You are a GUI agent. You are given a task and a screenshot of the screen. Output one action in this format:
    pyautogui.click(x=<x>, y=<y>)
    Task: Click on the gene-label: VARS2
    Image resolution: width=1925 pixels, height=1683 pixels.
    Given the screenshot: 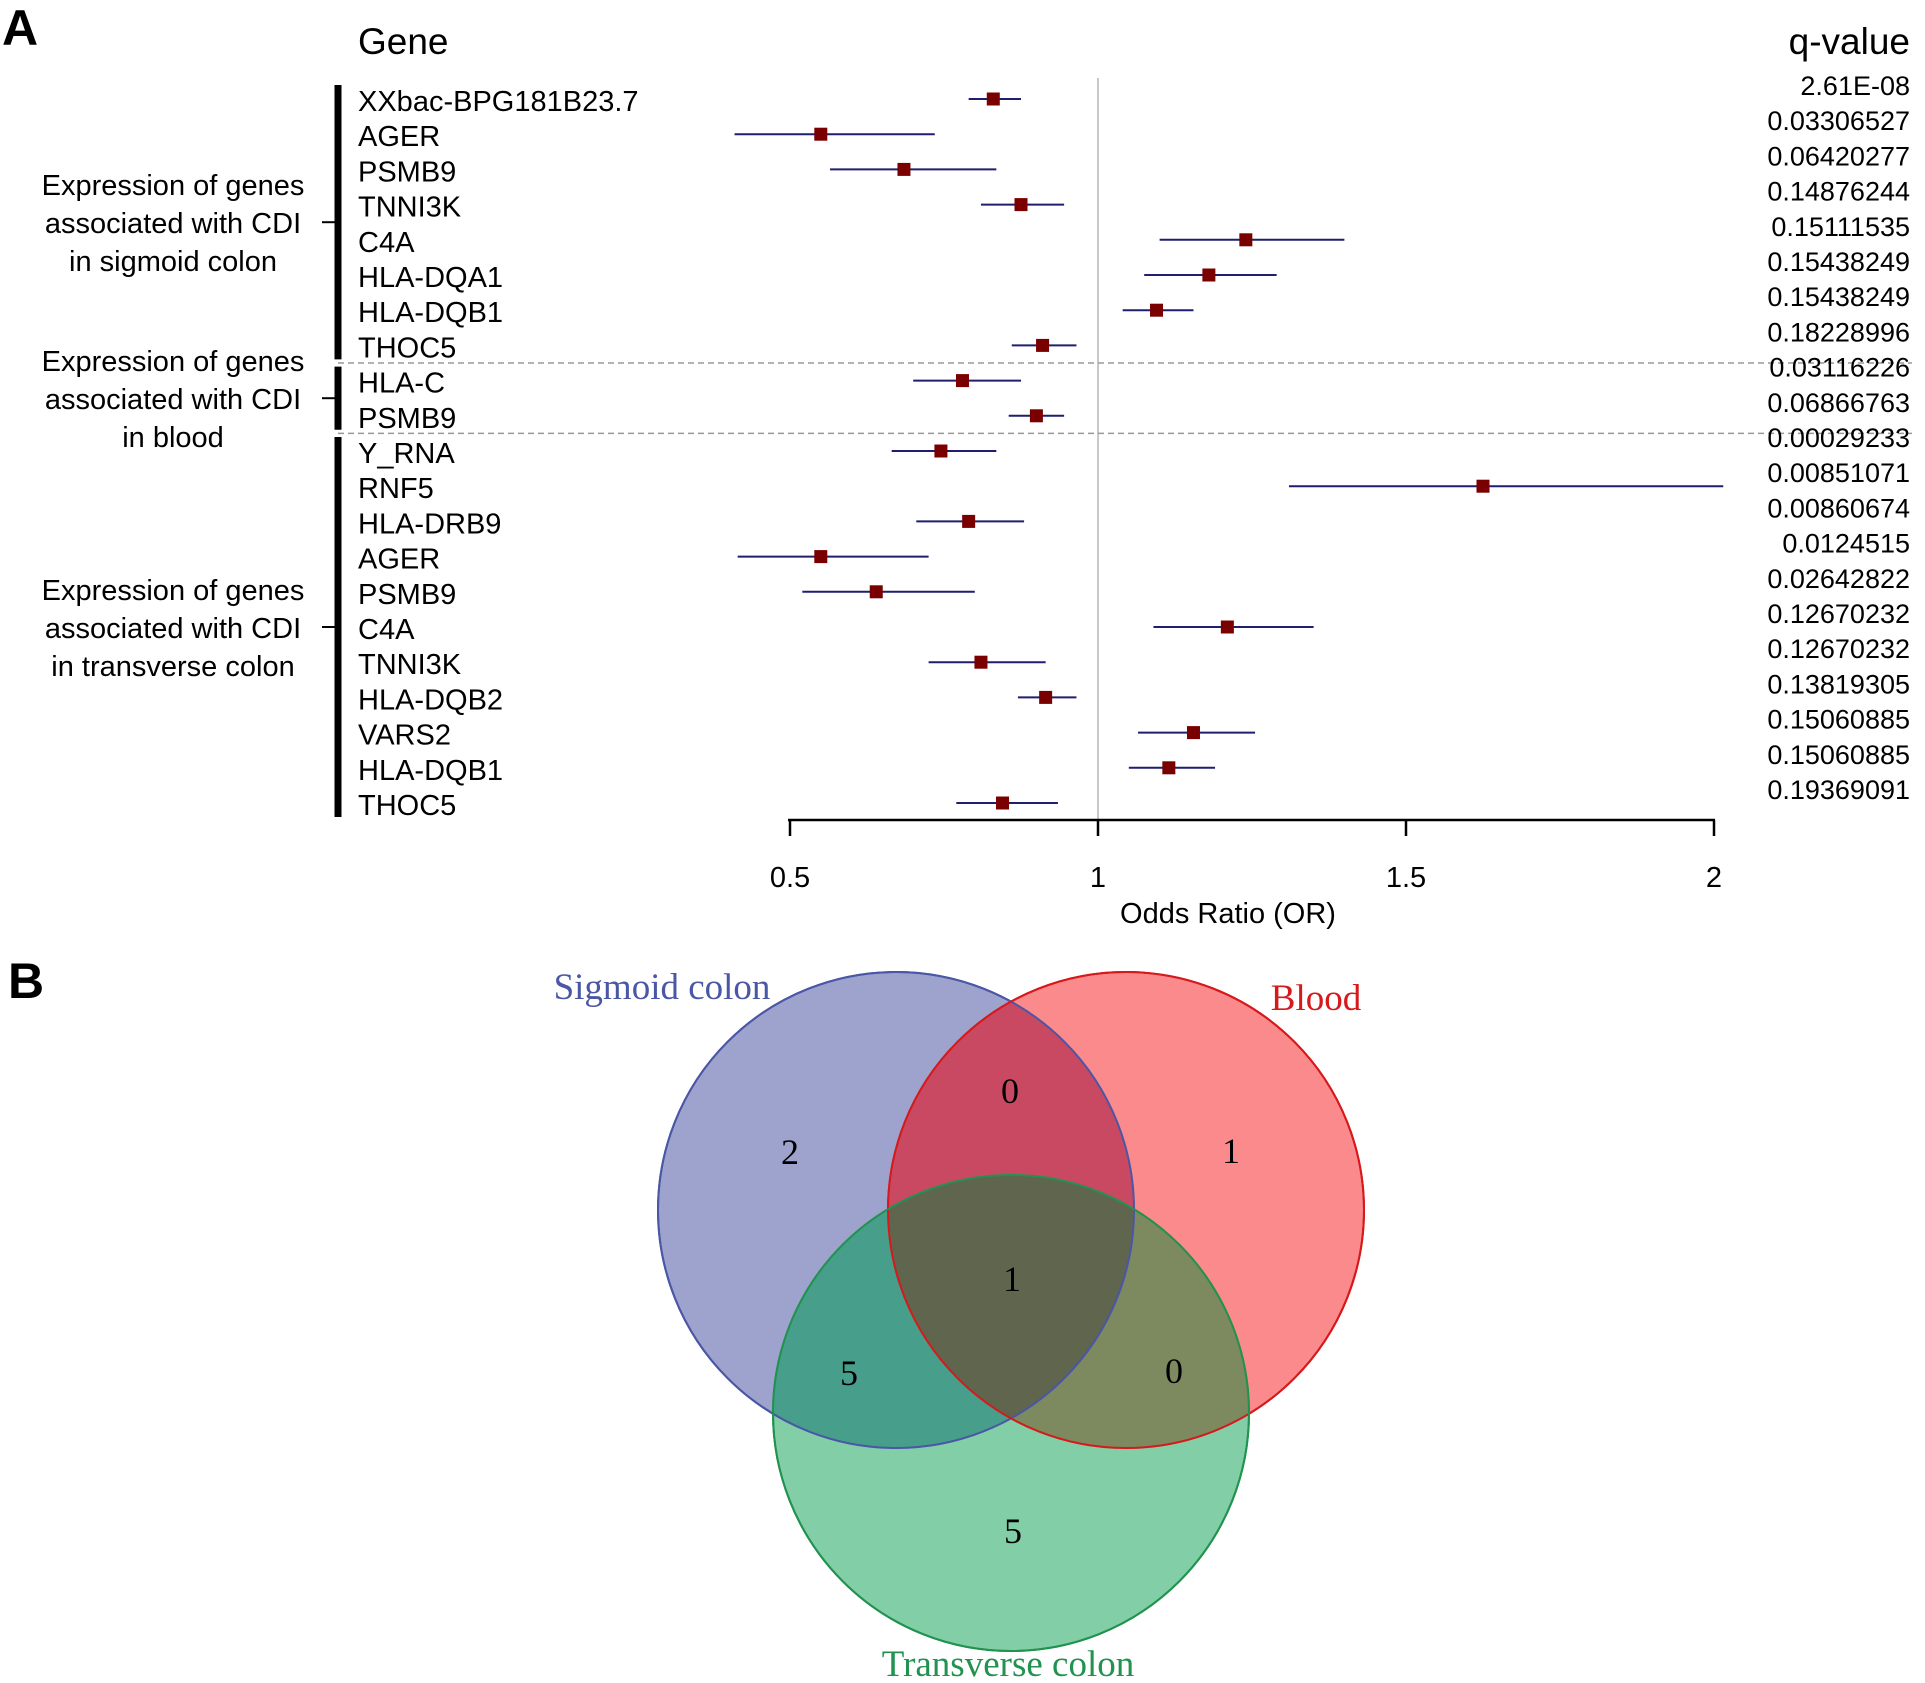 What is the action you would take?
    pyautogui.click(x=404, y=736)
    